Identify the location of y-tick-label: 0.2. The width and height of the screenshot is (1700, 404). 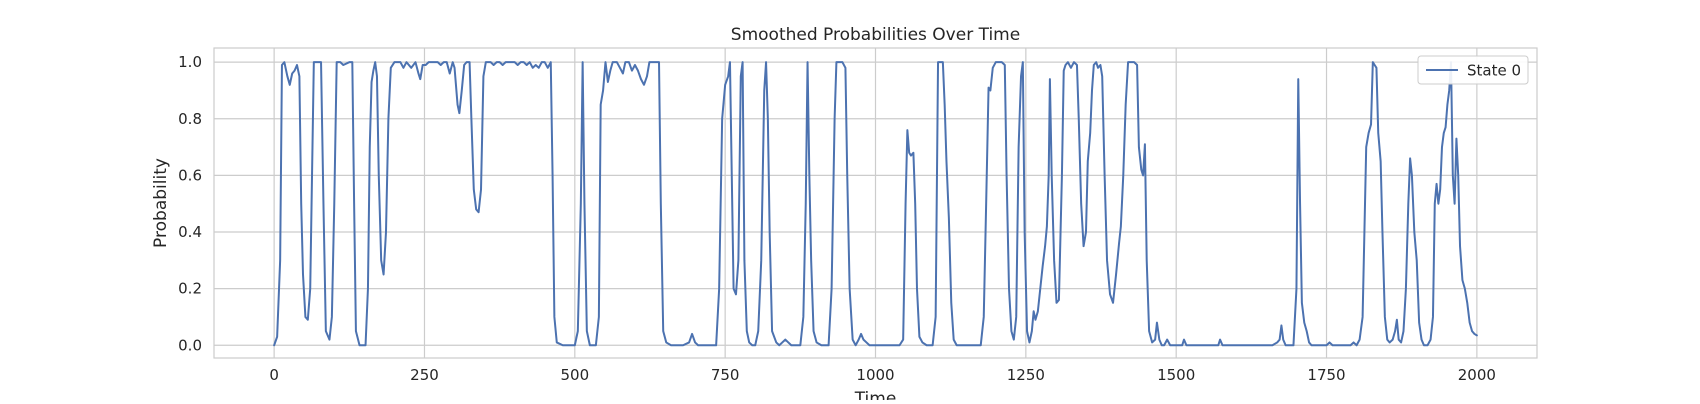
(190, 289).